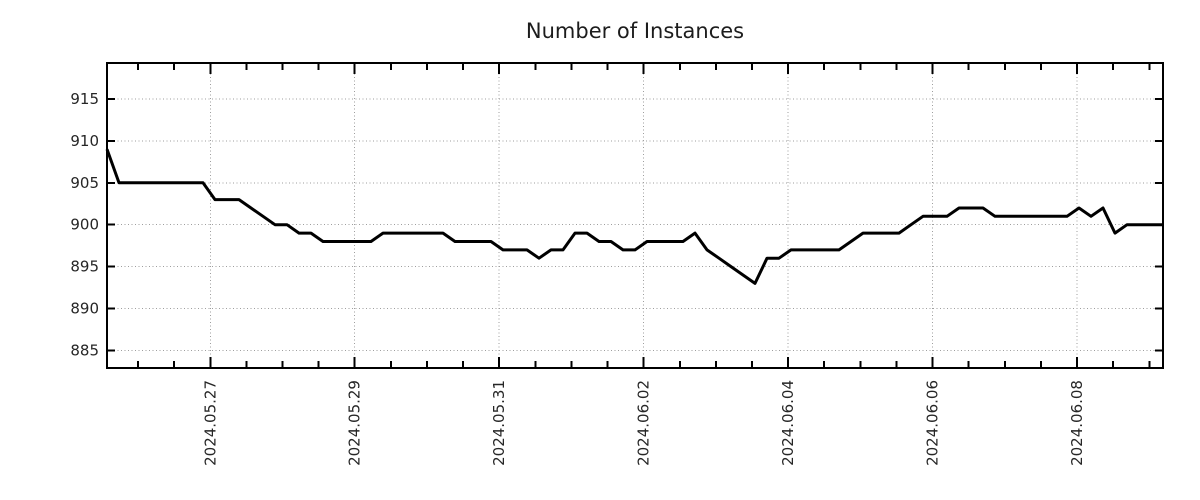 The height and width of the screenshot is (500, 1200). Describe the element at coordinates (1077, 423) in the screenshot. I see `x-tick-label: 2024.06.08` at that location.